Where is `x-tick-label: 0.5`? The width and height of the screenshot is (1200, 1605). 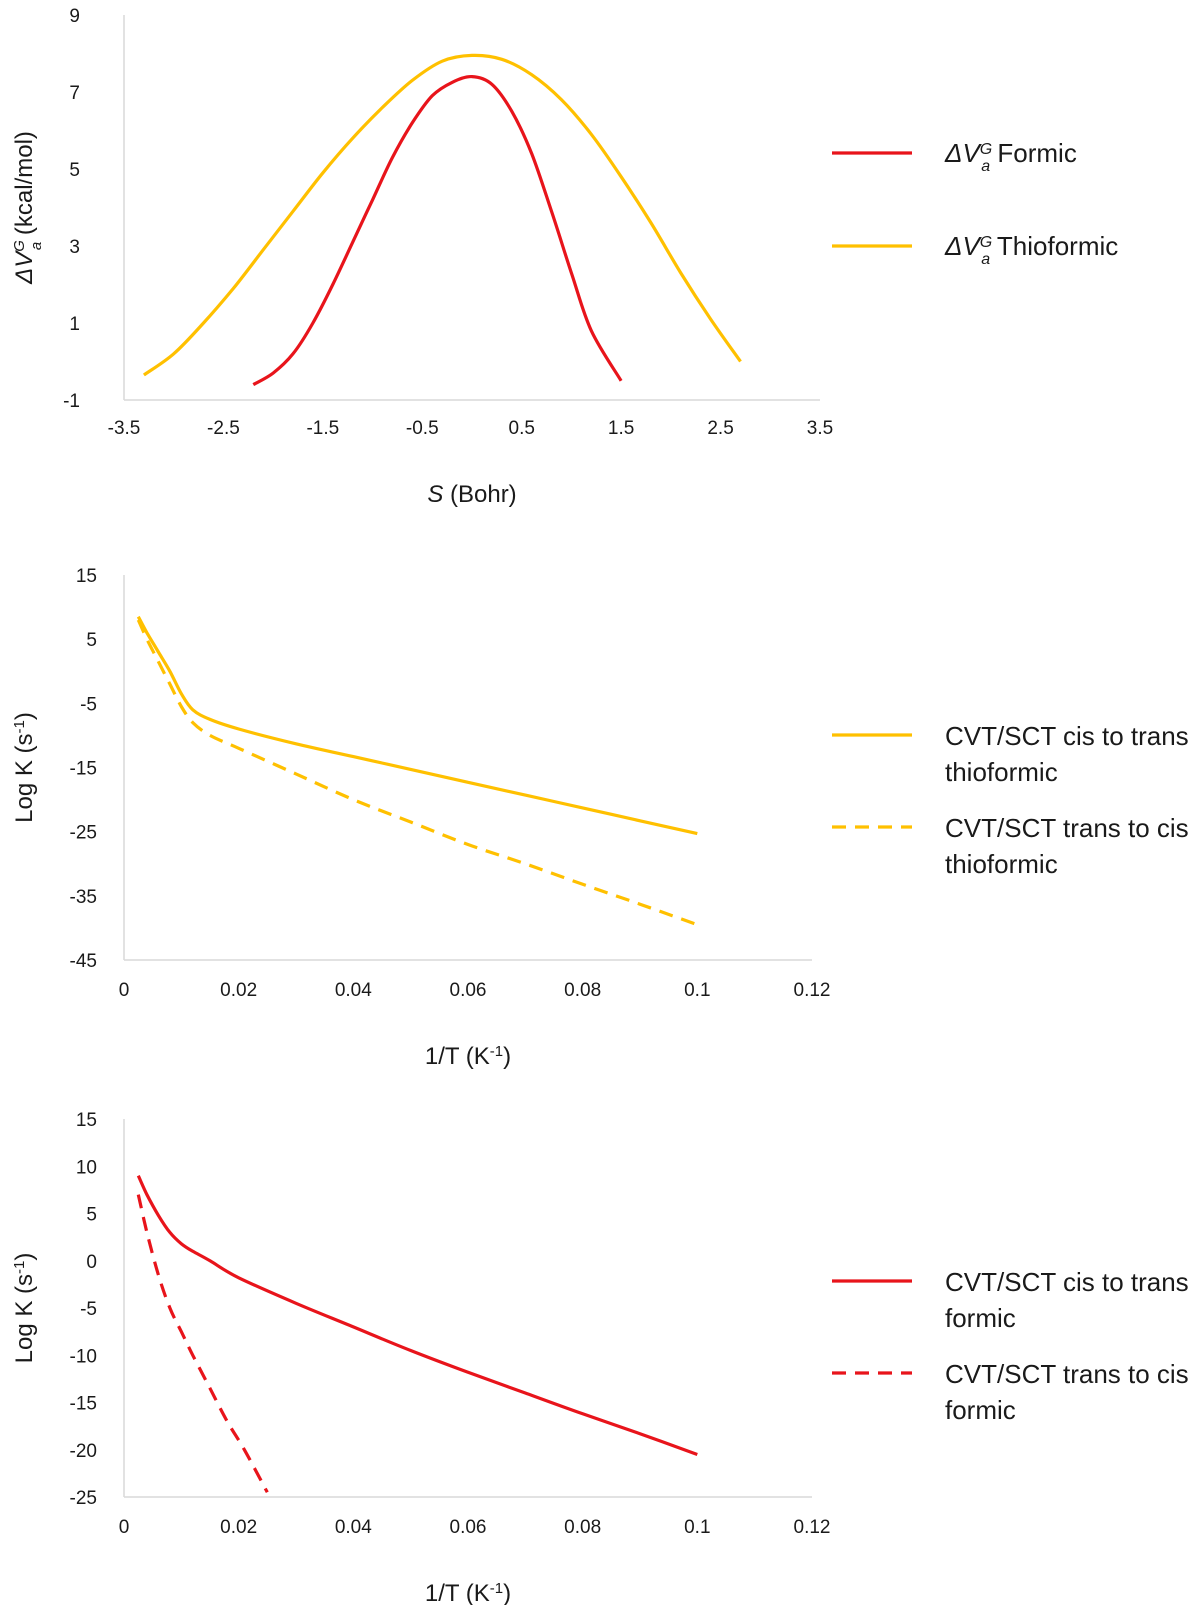 x-tick-label: 0.5 is located at coordinates (522, 428).